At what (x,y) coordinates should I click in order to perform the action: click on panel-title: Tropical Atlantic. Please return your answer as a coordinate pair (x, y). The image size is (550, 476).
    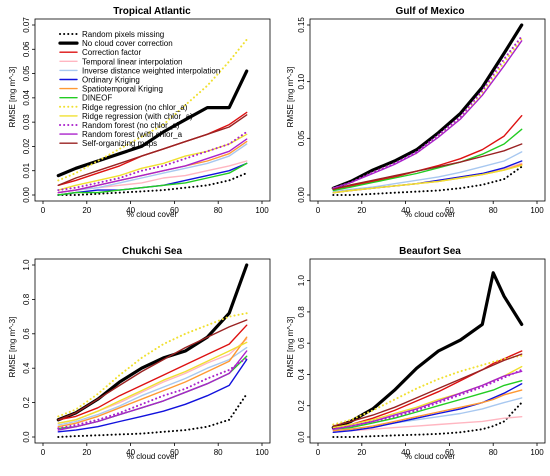
    Looking at the image, I should click on (152, 11).